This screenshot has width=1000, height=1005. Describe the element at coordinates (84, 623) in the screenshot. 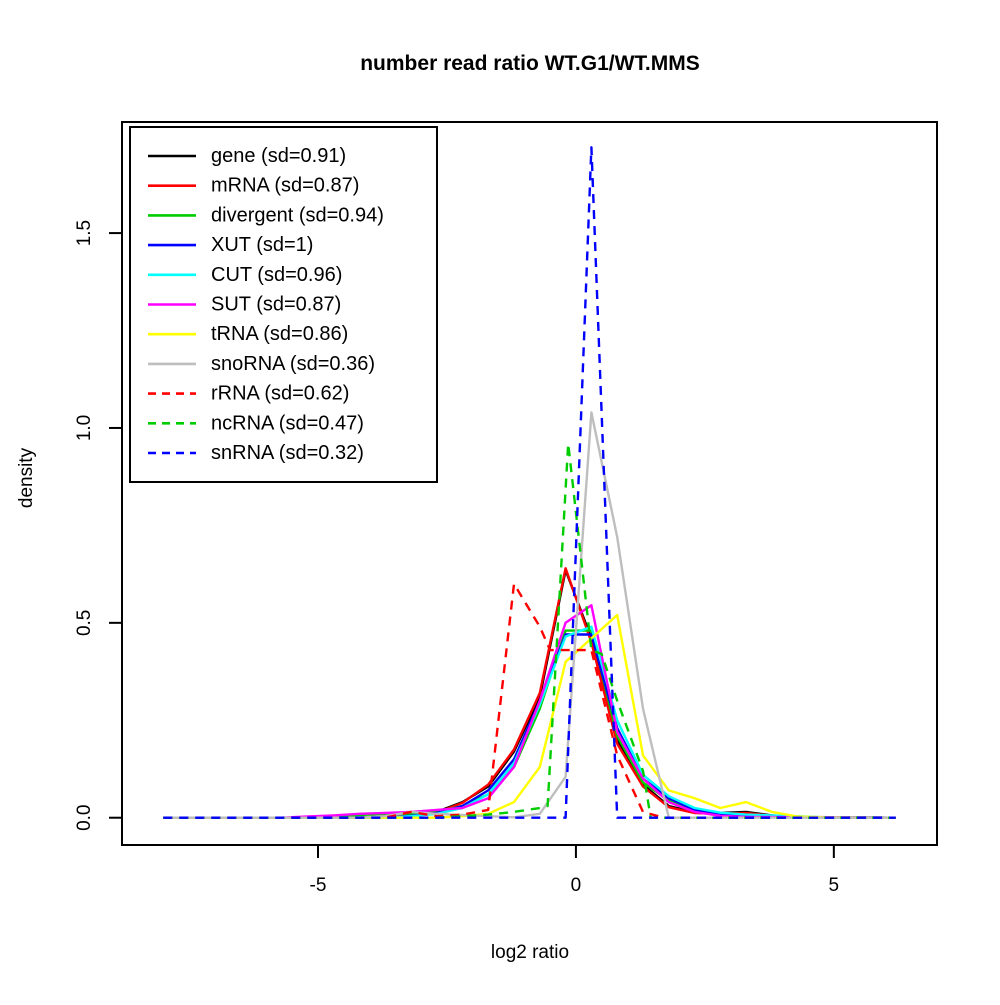

I see `y-tick-label: 0.5` at that location.